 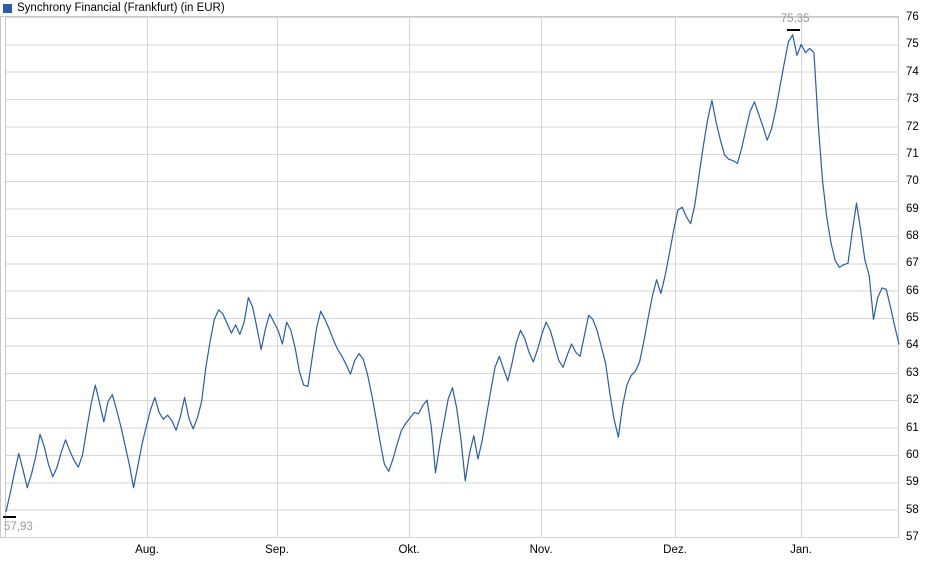 I want to click on y-axis-tick-label: 72, so click(x=912, y=126).